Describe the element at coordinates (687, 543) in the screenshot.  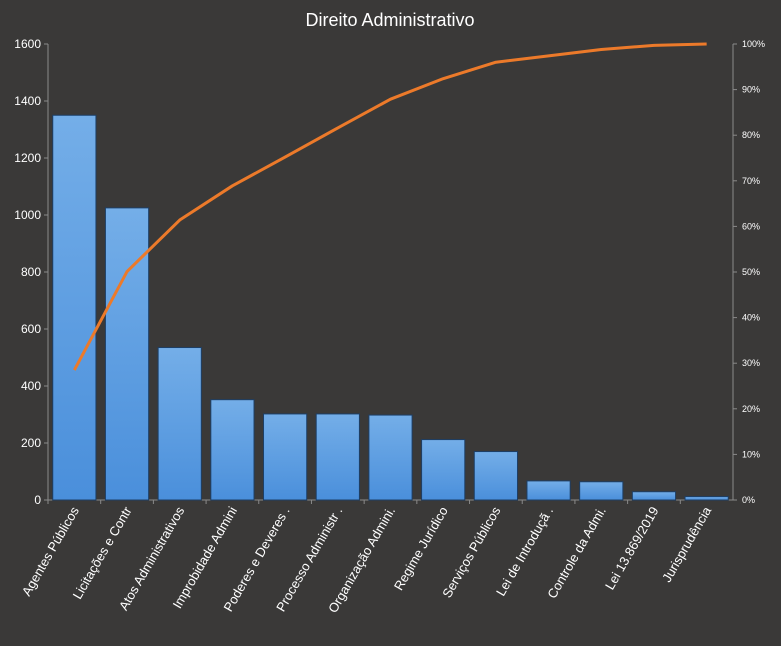
I see `x-tick-label: Jurisprudência` at that location.